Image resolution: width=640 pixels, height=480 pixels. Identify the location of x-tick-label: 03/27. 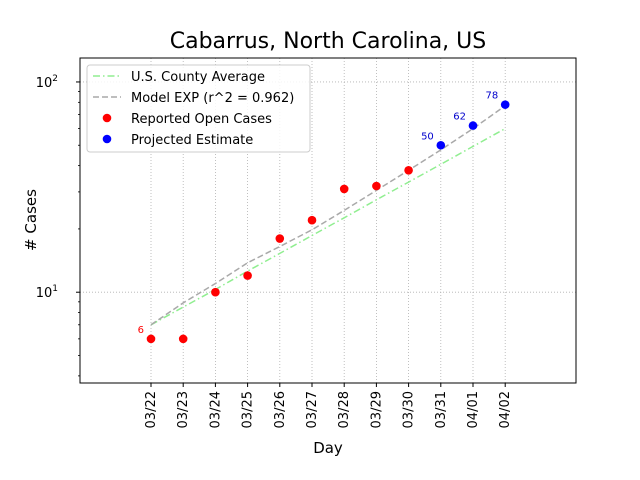
(312, 409).